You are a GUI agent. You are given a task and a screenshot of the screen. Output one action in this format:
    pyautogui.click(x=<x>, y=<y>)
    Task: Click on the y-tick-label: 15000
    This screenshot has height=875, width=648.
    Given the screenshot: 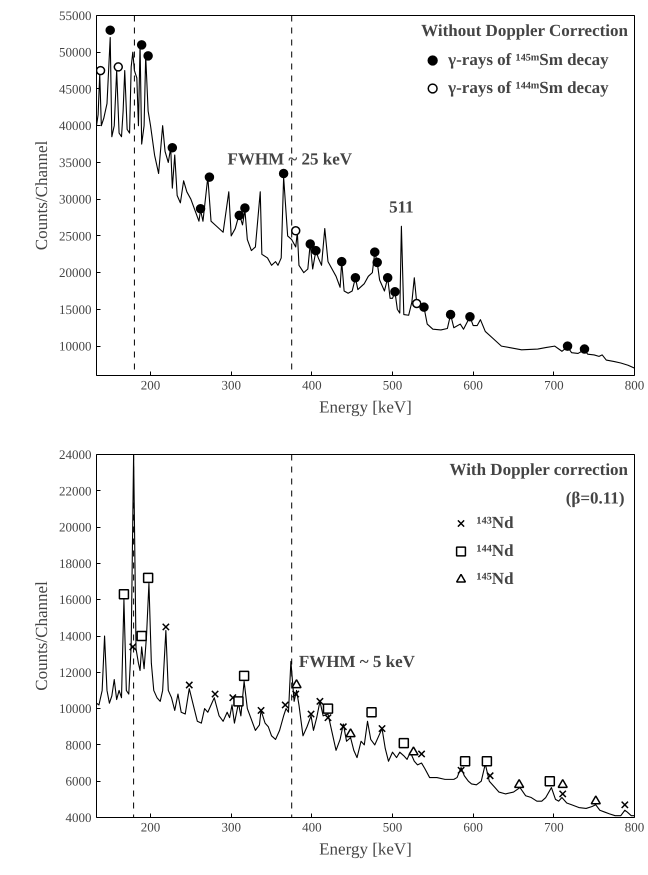 What is the action you would take?
    pyautogui.click(x=75, y=309)
    